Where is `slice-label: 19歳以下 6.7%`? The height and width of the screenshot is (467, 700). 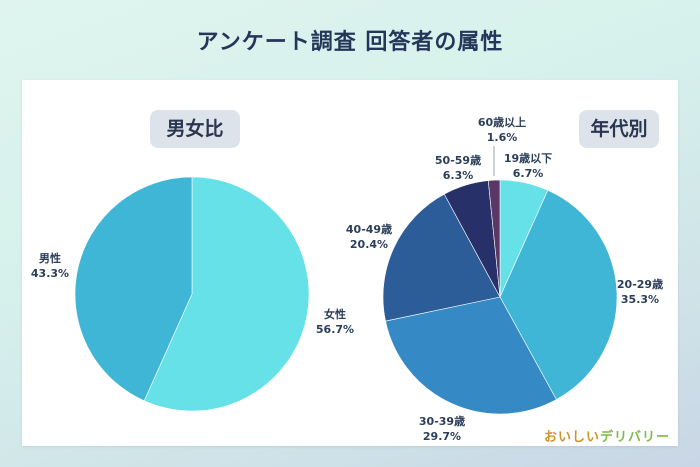
slice-label: 19歳以下 6.7% is located at coordinates (528, 165).